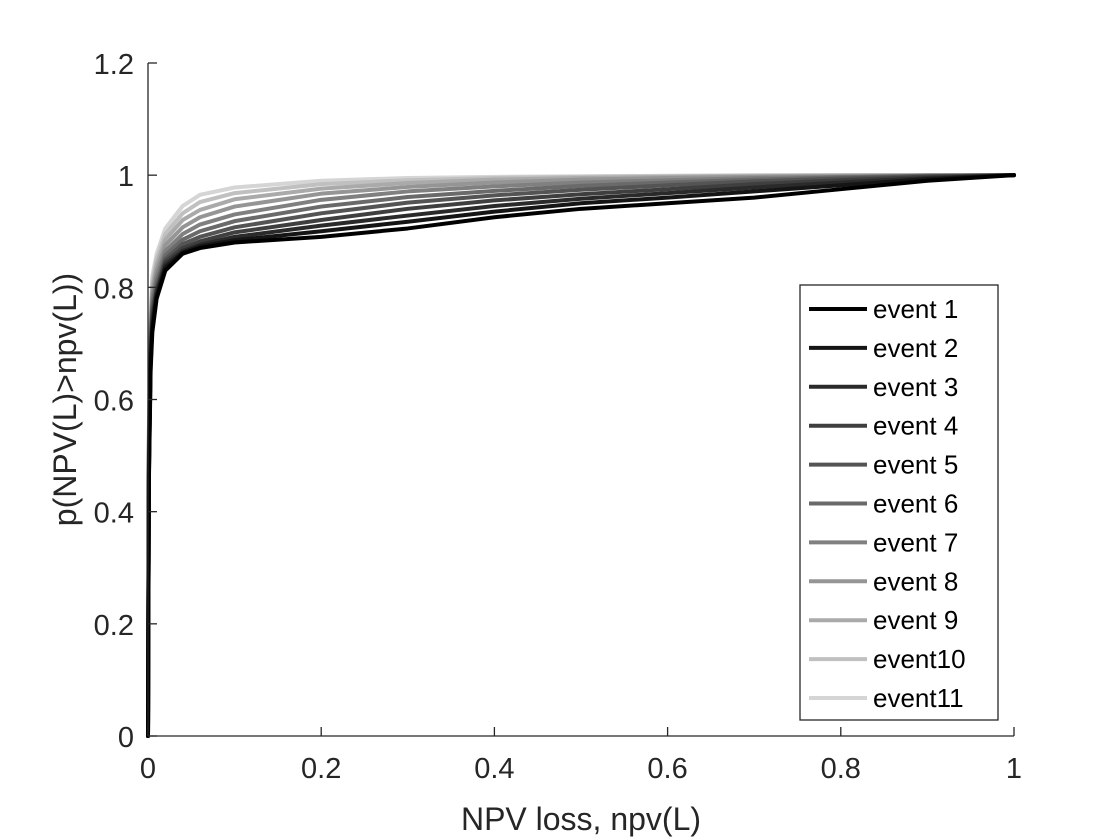 The height and width of the screenshot is (840, 1120). Describe the element at coordinates (915, 504) in the screenshot. I see `legend-label-6: event 6` at that location.